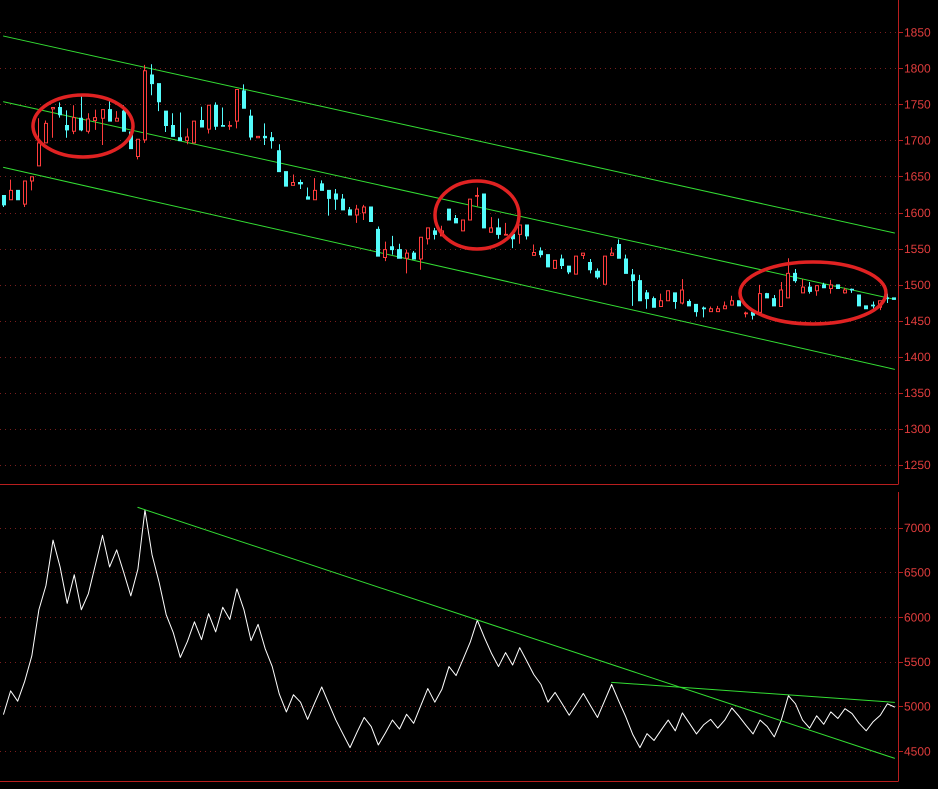  I want to click on y-tick-label: 6000, so click(918, 617).